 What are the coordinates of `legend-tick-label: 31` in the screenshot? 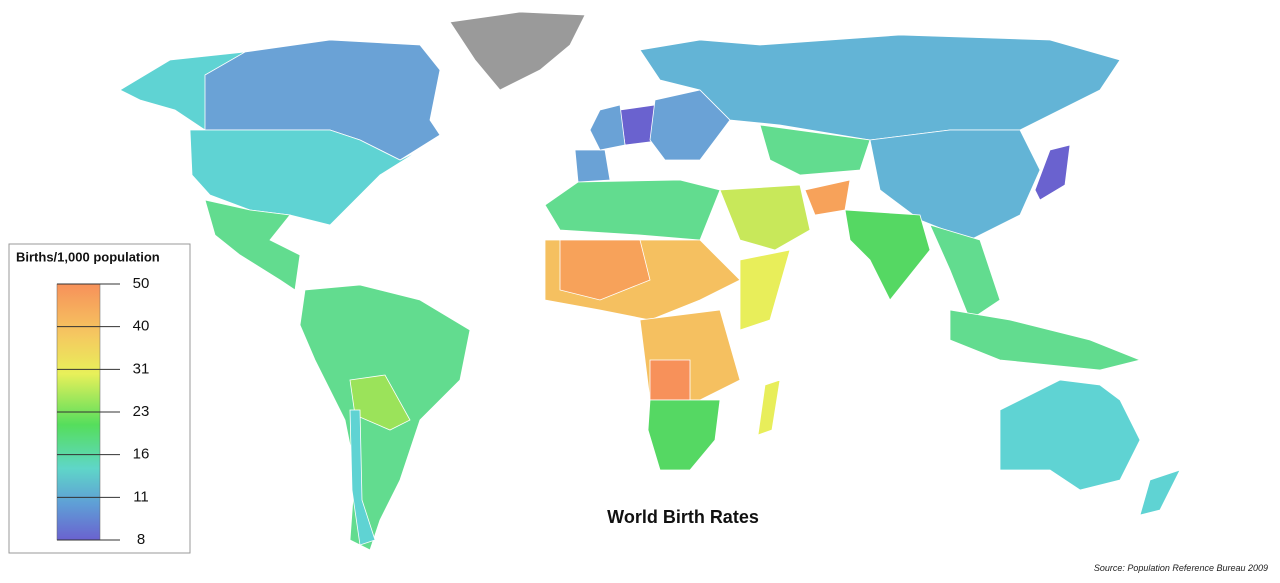 It's located at (141, 368).